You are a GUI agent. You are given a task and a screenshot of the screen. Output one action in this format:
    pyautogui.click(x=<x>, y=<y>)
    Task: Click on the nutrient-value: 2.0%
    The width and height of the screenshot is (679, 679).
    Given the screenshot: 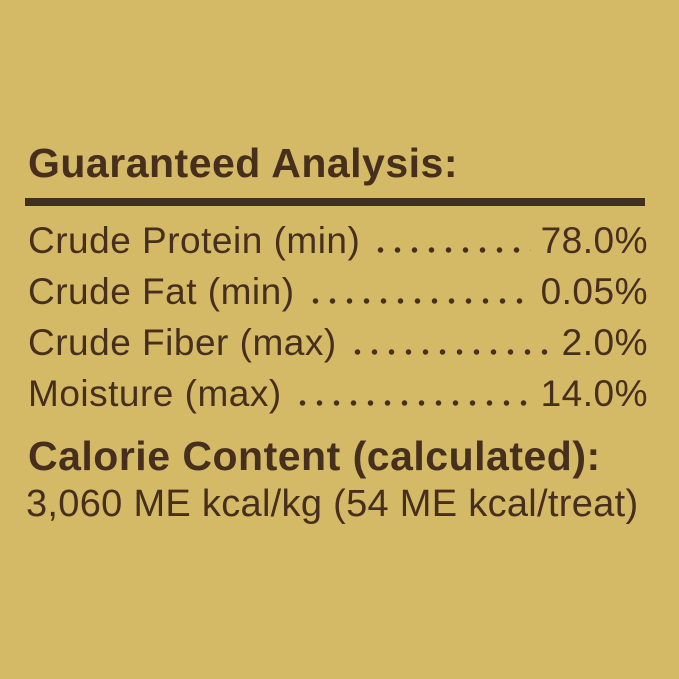 What is the action you would take?
    pyautogui.click(x=604, y=342)
    